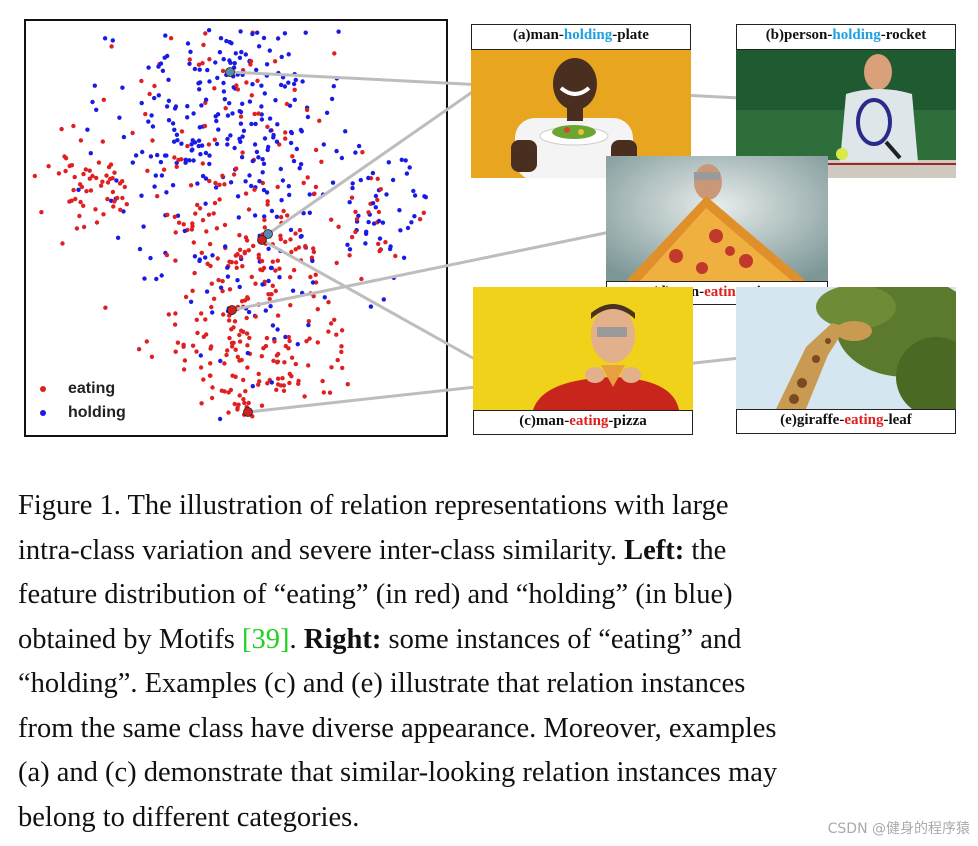 The height and width of the screenshot is (846, 978). Describe the element at coordinates (717, 218) in the screenshot. I see `man-eating-large-pizza-image` at that location.